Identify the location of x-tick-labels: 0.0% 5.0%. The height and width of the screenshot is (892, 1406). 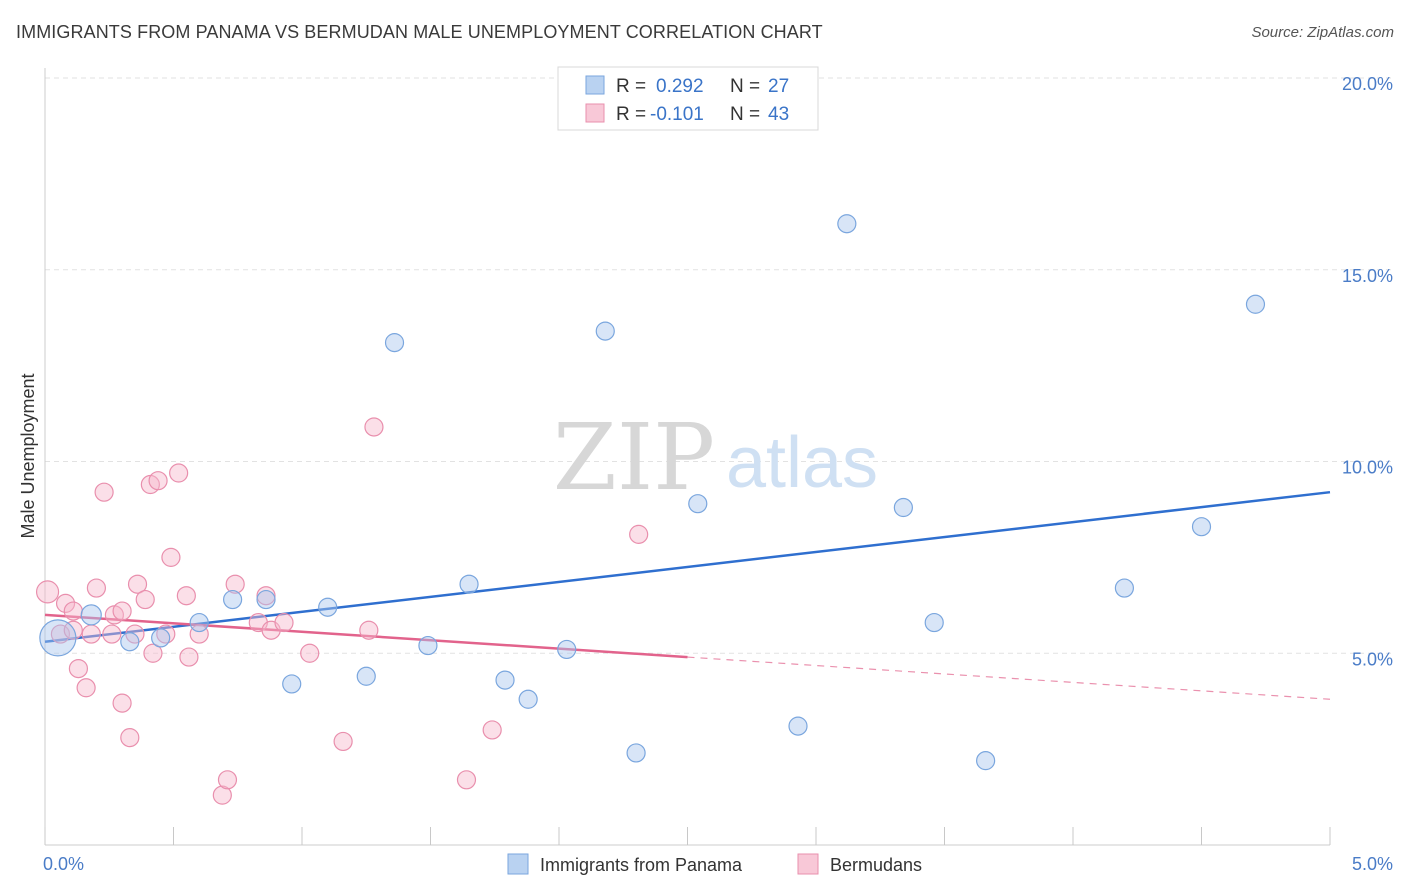
(718, 864).